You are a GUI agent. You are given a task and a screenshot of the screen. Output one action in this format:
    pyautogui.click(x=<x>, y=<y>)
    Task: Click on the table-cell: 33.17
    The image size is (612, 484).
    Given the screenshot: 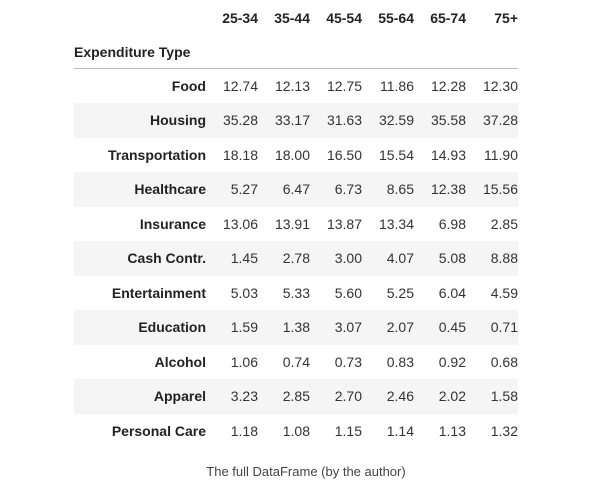 What is the action you would take?
    pyautogui.click(x=292, y=120)
    